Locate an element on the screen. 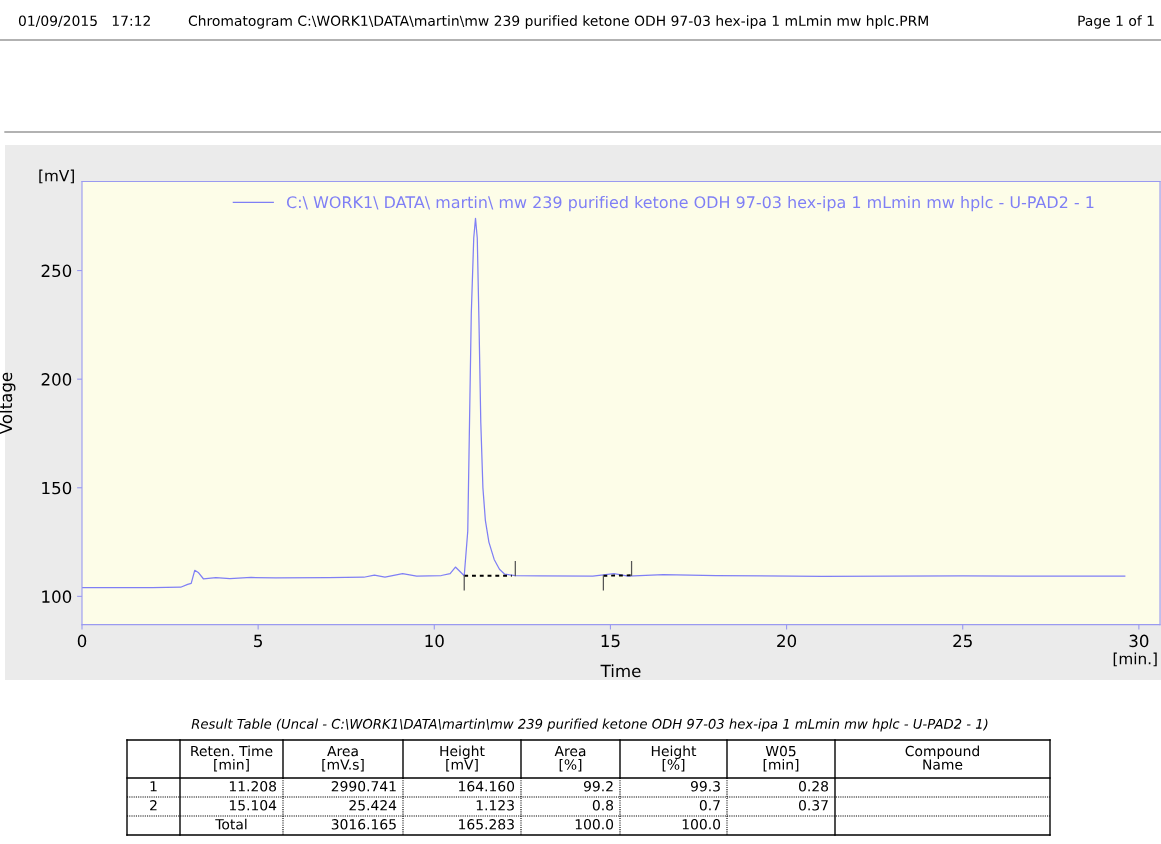 The height and width of the screenshot is (844, 1161). text: 99.2 is located at coordinates (598, 786).